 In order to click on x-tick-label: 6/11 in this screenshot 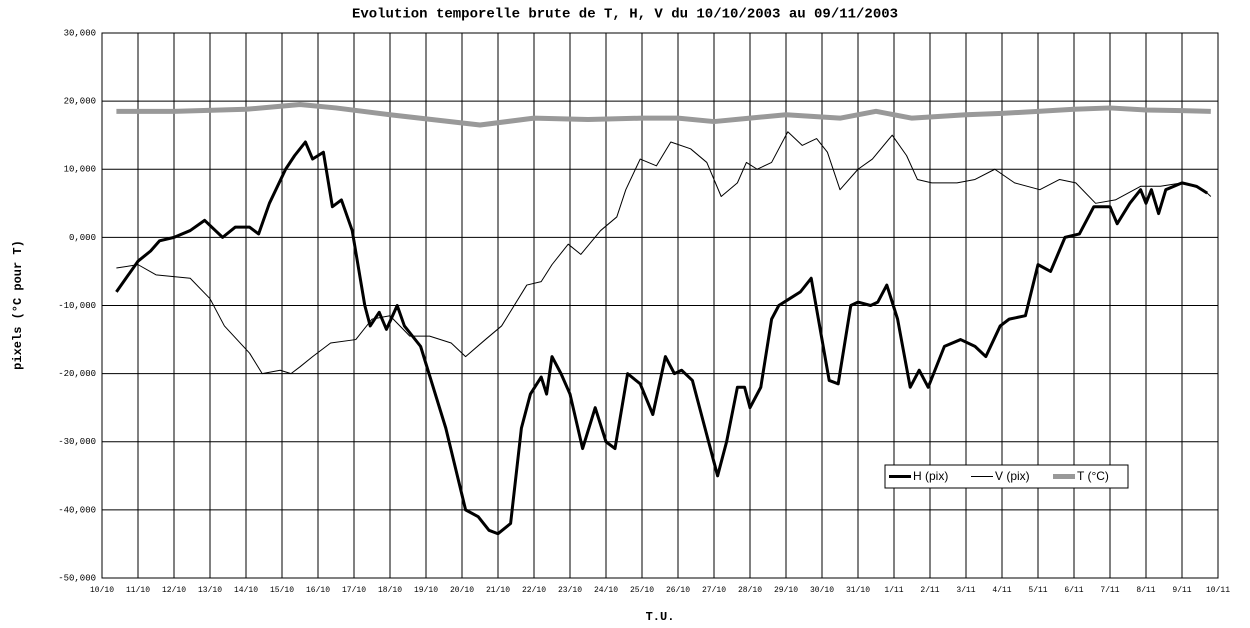, I will do `click(1073, 590)`.